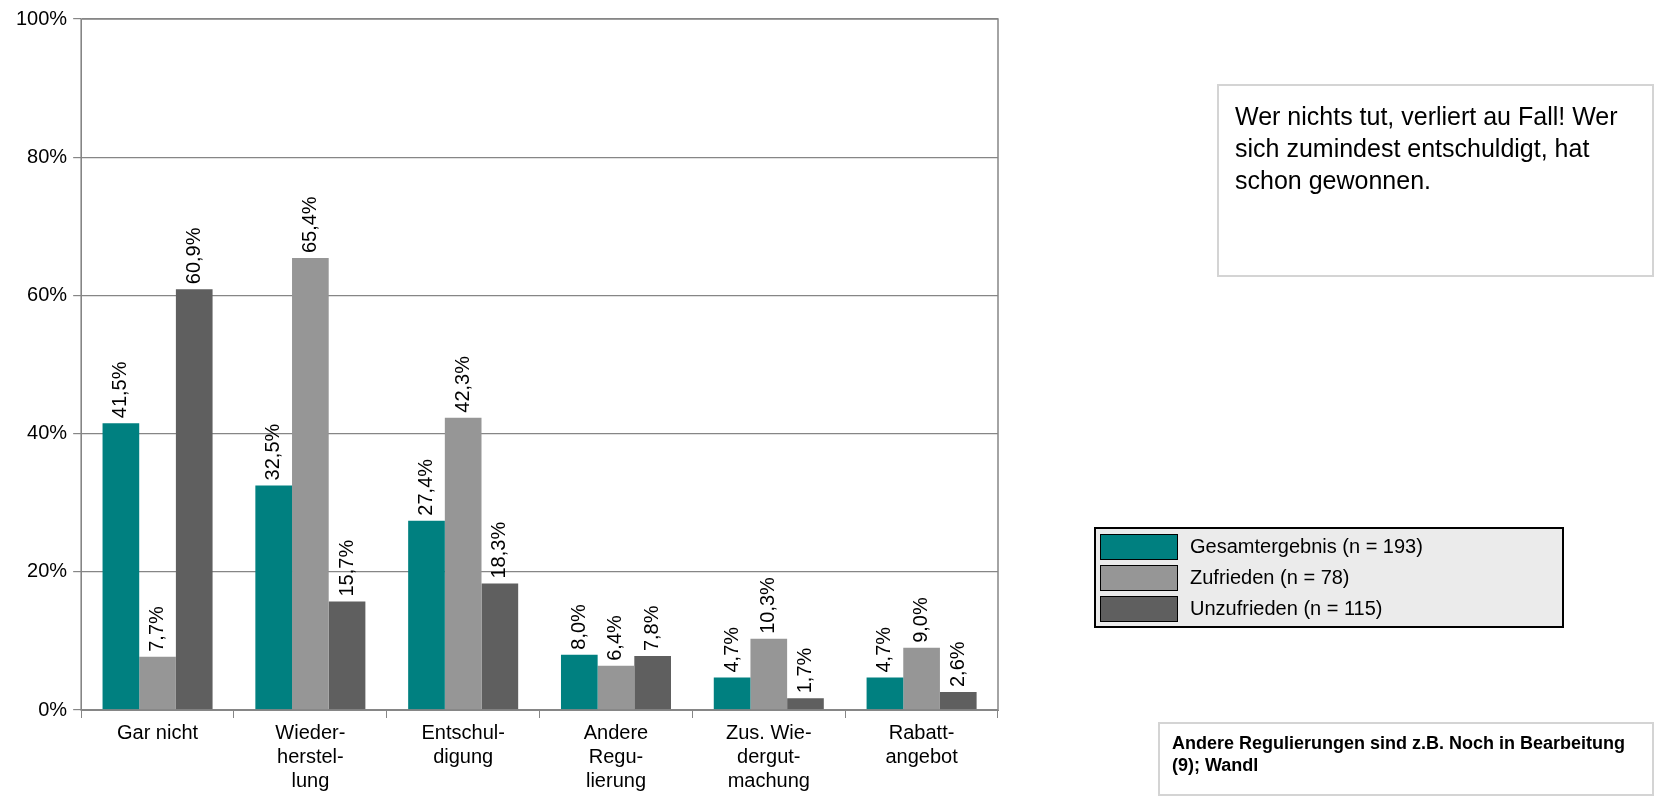  I want to click on data-label: 15,7%, so click(345, 568).